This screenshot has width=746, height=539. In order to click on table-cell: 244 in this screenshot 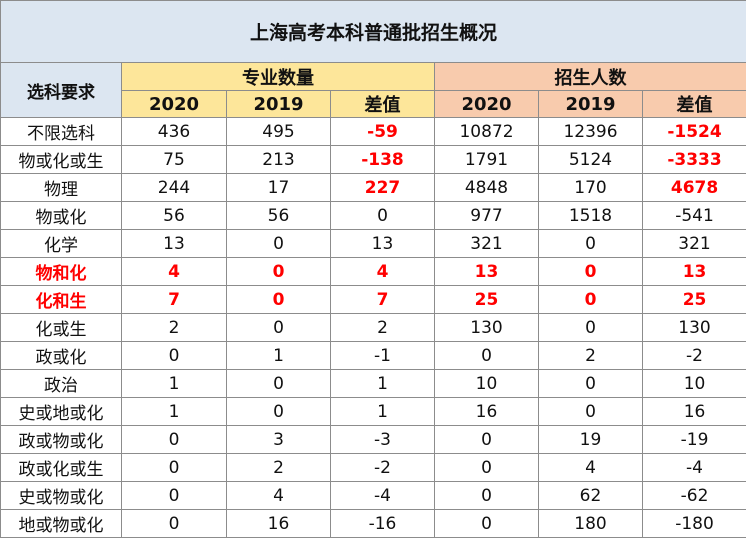, I will do `click(174, 187)`.